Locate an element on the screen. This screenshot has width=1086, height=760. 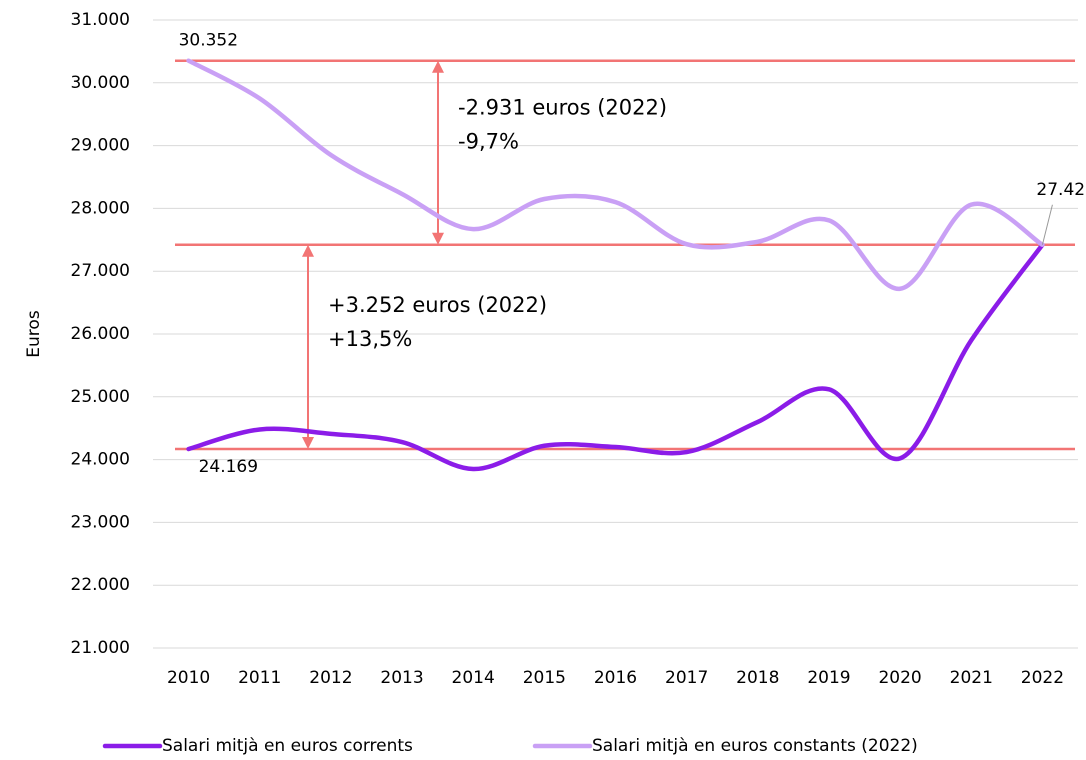
legend-label: Salari mitjà en euros constants (2022) is located at coordinates (755, 746).